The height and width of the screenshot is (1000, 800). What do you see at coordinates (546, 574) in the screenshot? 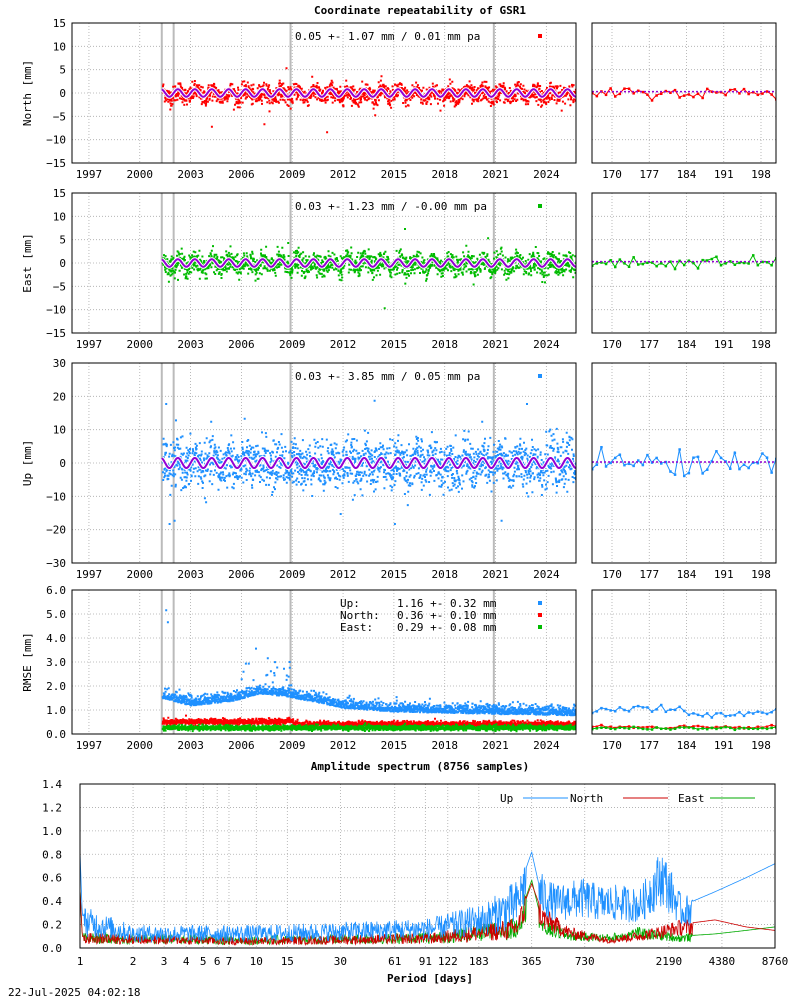
I see `x-tick-label: 2024` at bounding box center [546, 574].